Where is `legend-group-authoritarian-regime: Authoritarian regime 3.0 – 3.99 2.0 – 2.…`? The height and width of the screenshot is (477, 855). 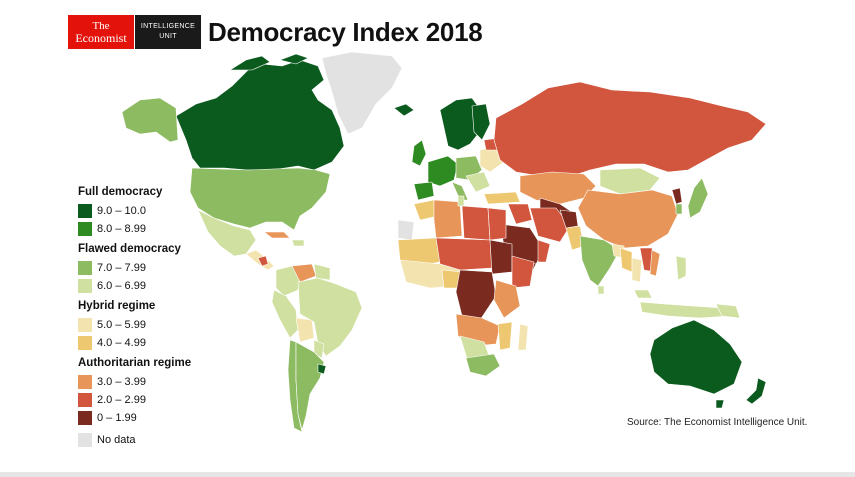
legend-group-authoritarian-regime: Authoritarian regime 3.0 – 3.99 2.0 – 2.… is located at coordinates (134, 391).